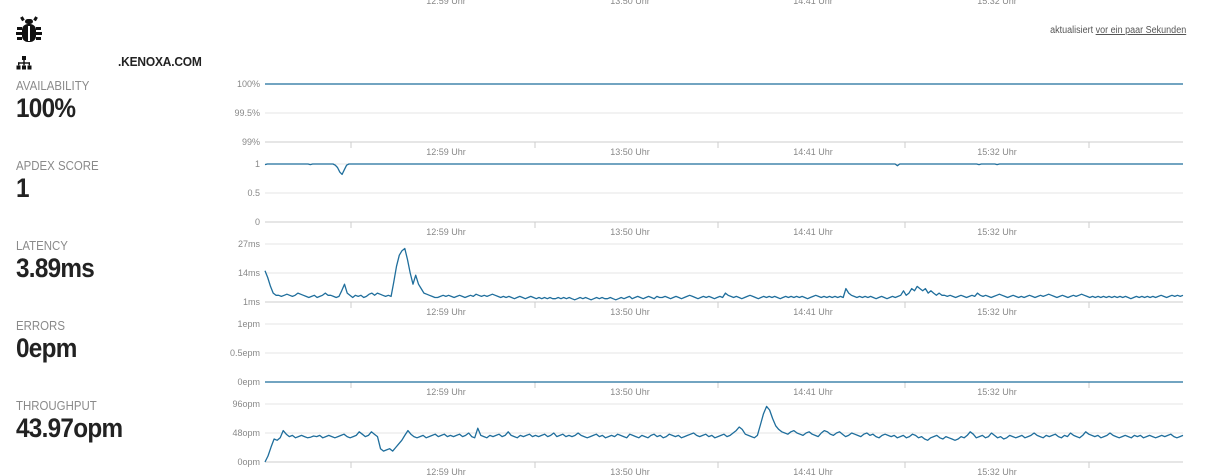 The width and height of the screenshot is (1219, 476). What do you see at coordinates (251, 142) in the screenshot?
I see `y-tick-label: 99%` at bounding box center [251, 142].